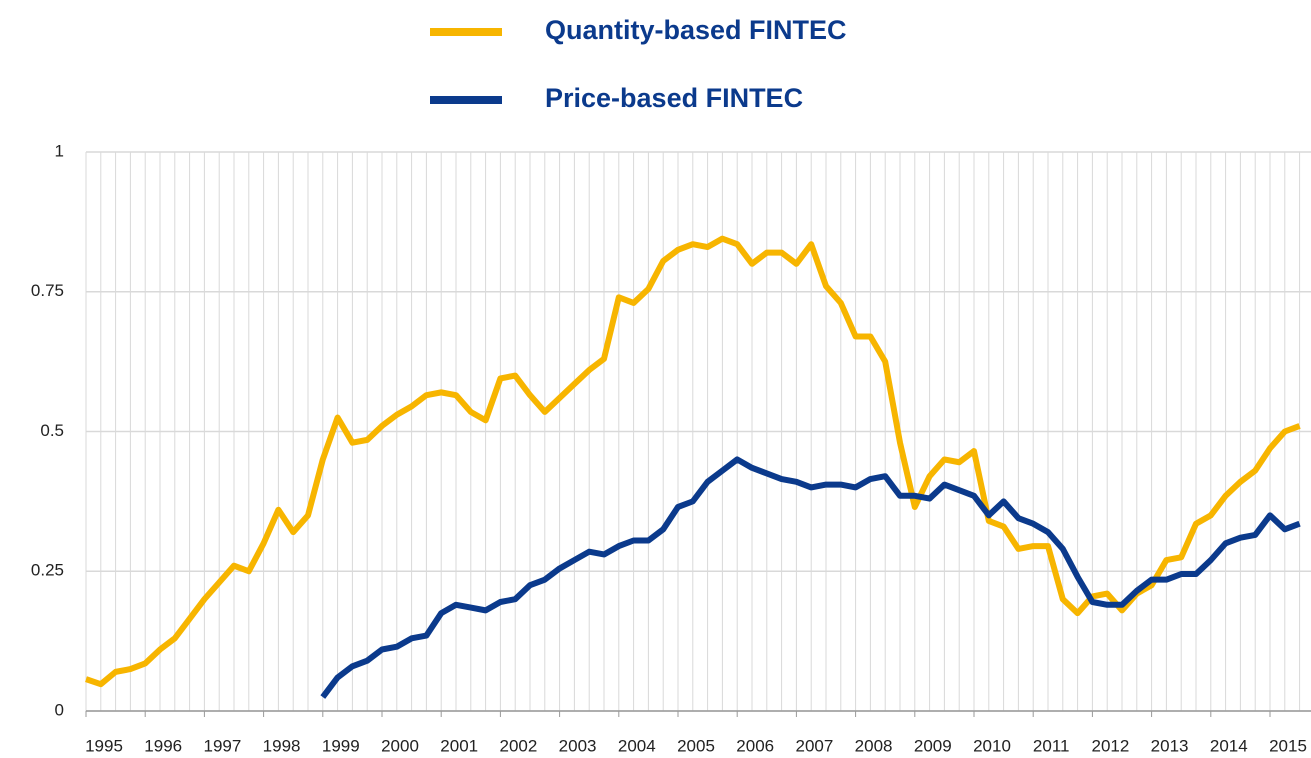 The height and width of the screenshot is (758, 1311). What do you see at coordinates (933, 745) in the screenshot?
I see `x-tick-label: 2009` at bounding box center [933, 745].